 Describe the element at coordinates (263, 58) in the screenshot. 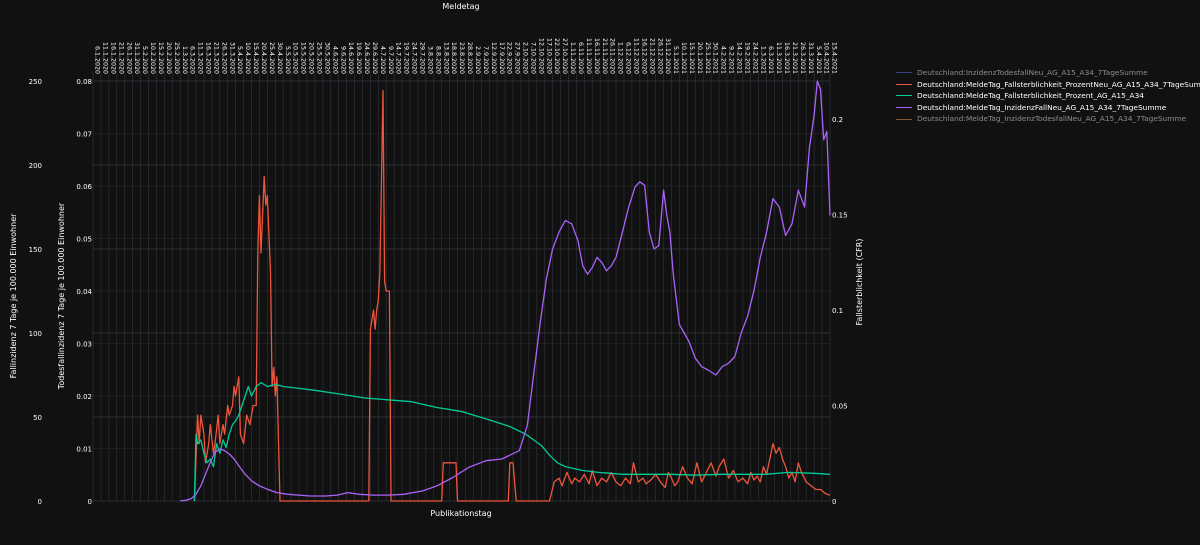

I see `x-tick-label: 20.4.2020` at that location.